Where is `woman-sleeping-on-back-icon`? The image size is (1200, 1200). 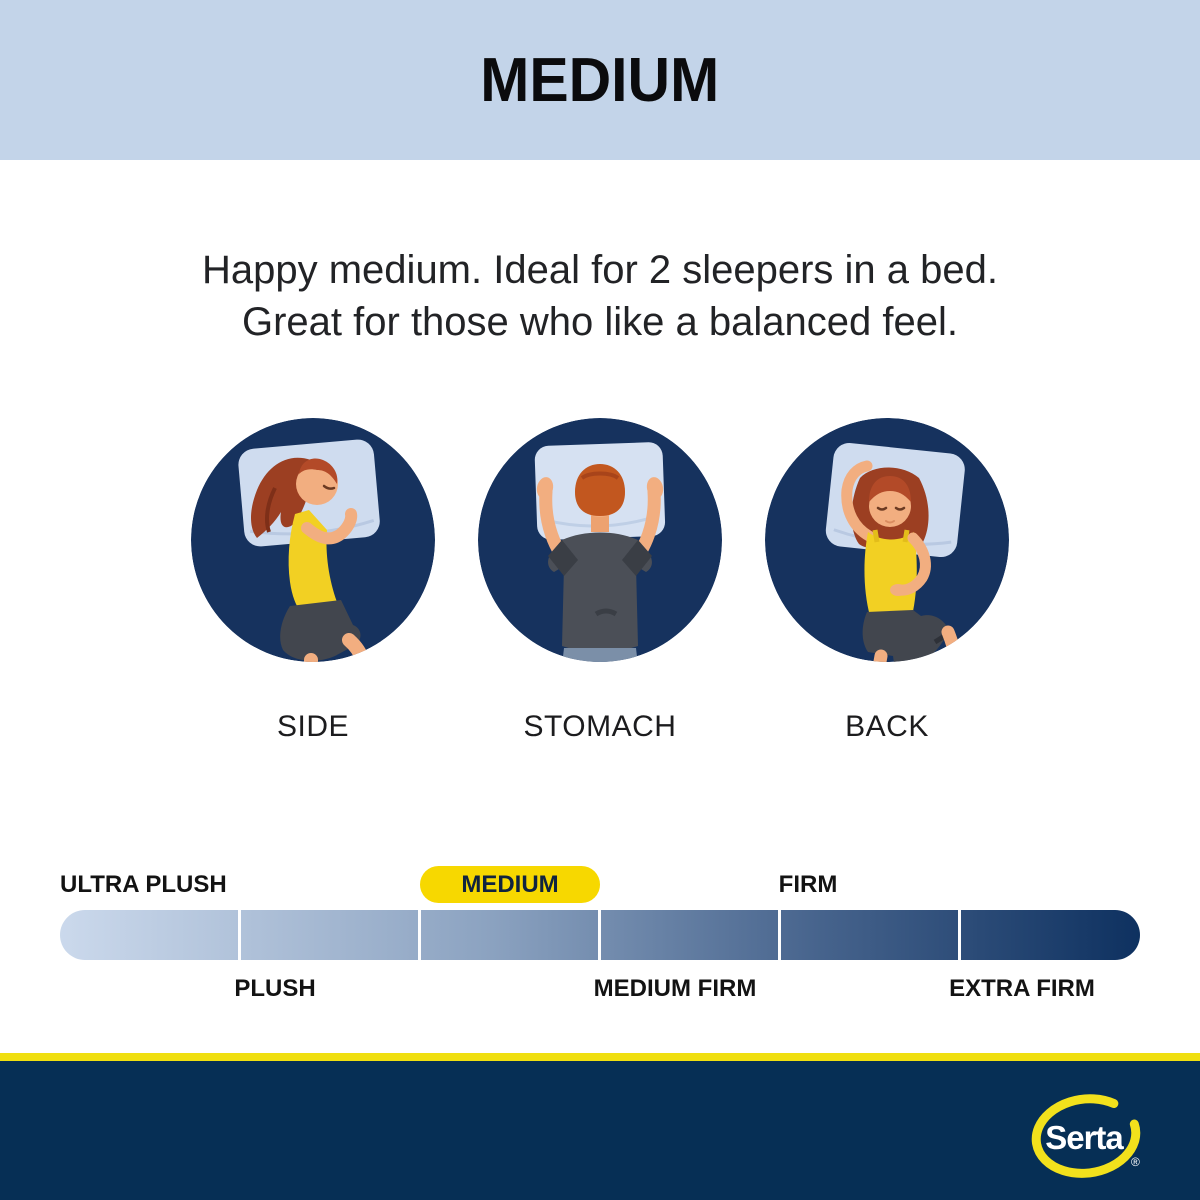 woman-sleeping-on-back-icon is located at coordinates (887, 540).